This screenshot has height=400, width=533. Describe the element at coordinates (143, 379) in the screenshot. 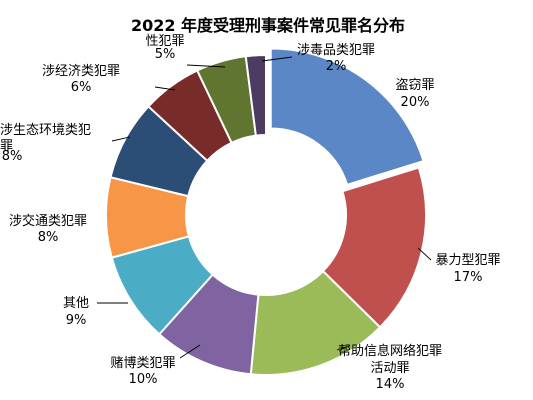

I see `data-label-value-赌博类犯罪: 10%` at that location.